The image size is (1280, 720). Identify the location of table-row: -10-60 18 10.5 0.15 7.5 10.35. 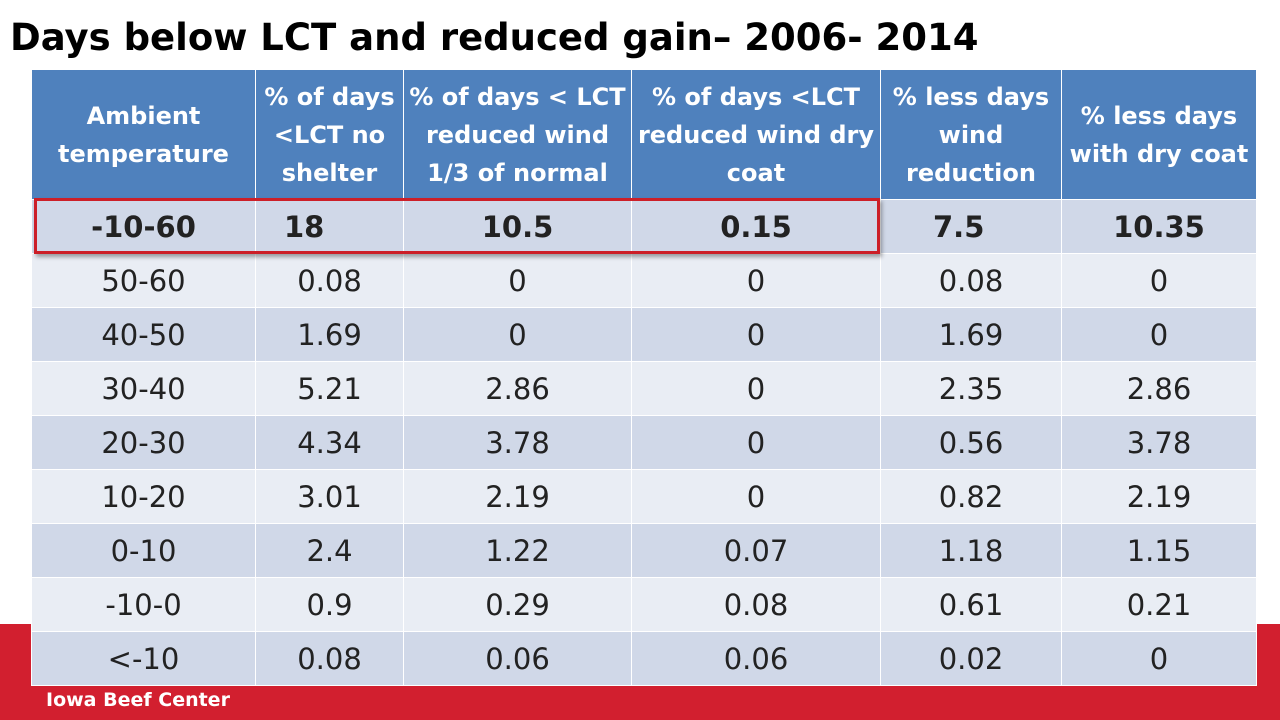
(644, 226).